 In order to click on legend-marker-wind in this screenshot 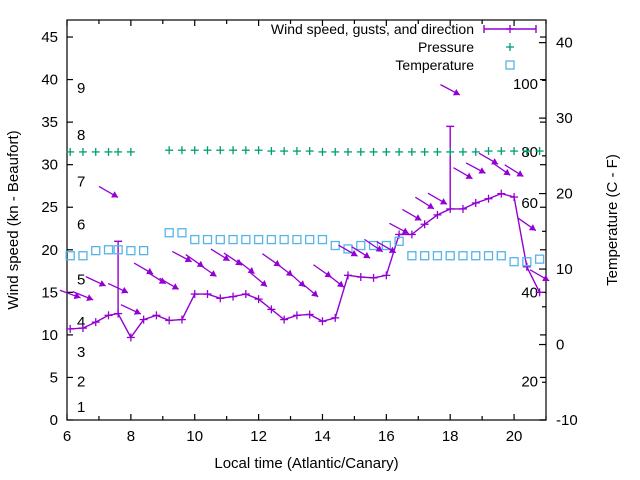, I will do `click(510, 29)`.